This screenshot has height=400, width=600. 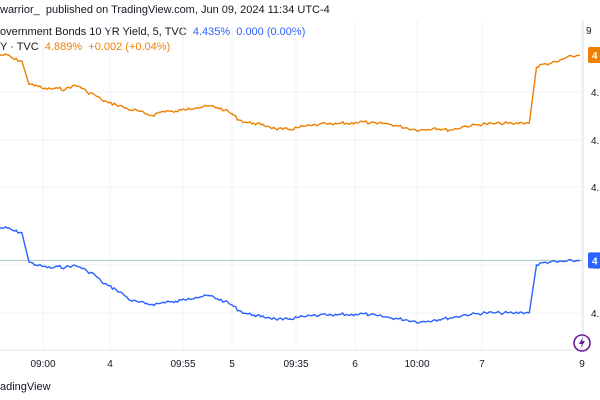 I want to click on time-axis-tick-label: 6, so click(x=355, y=364).